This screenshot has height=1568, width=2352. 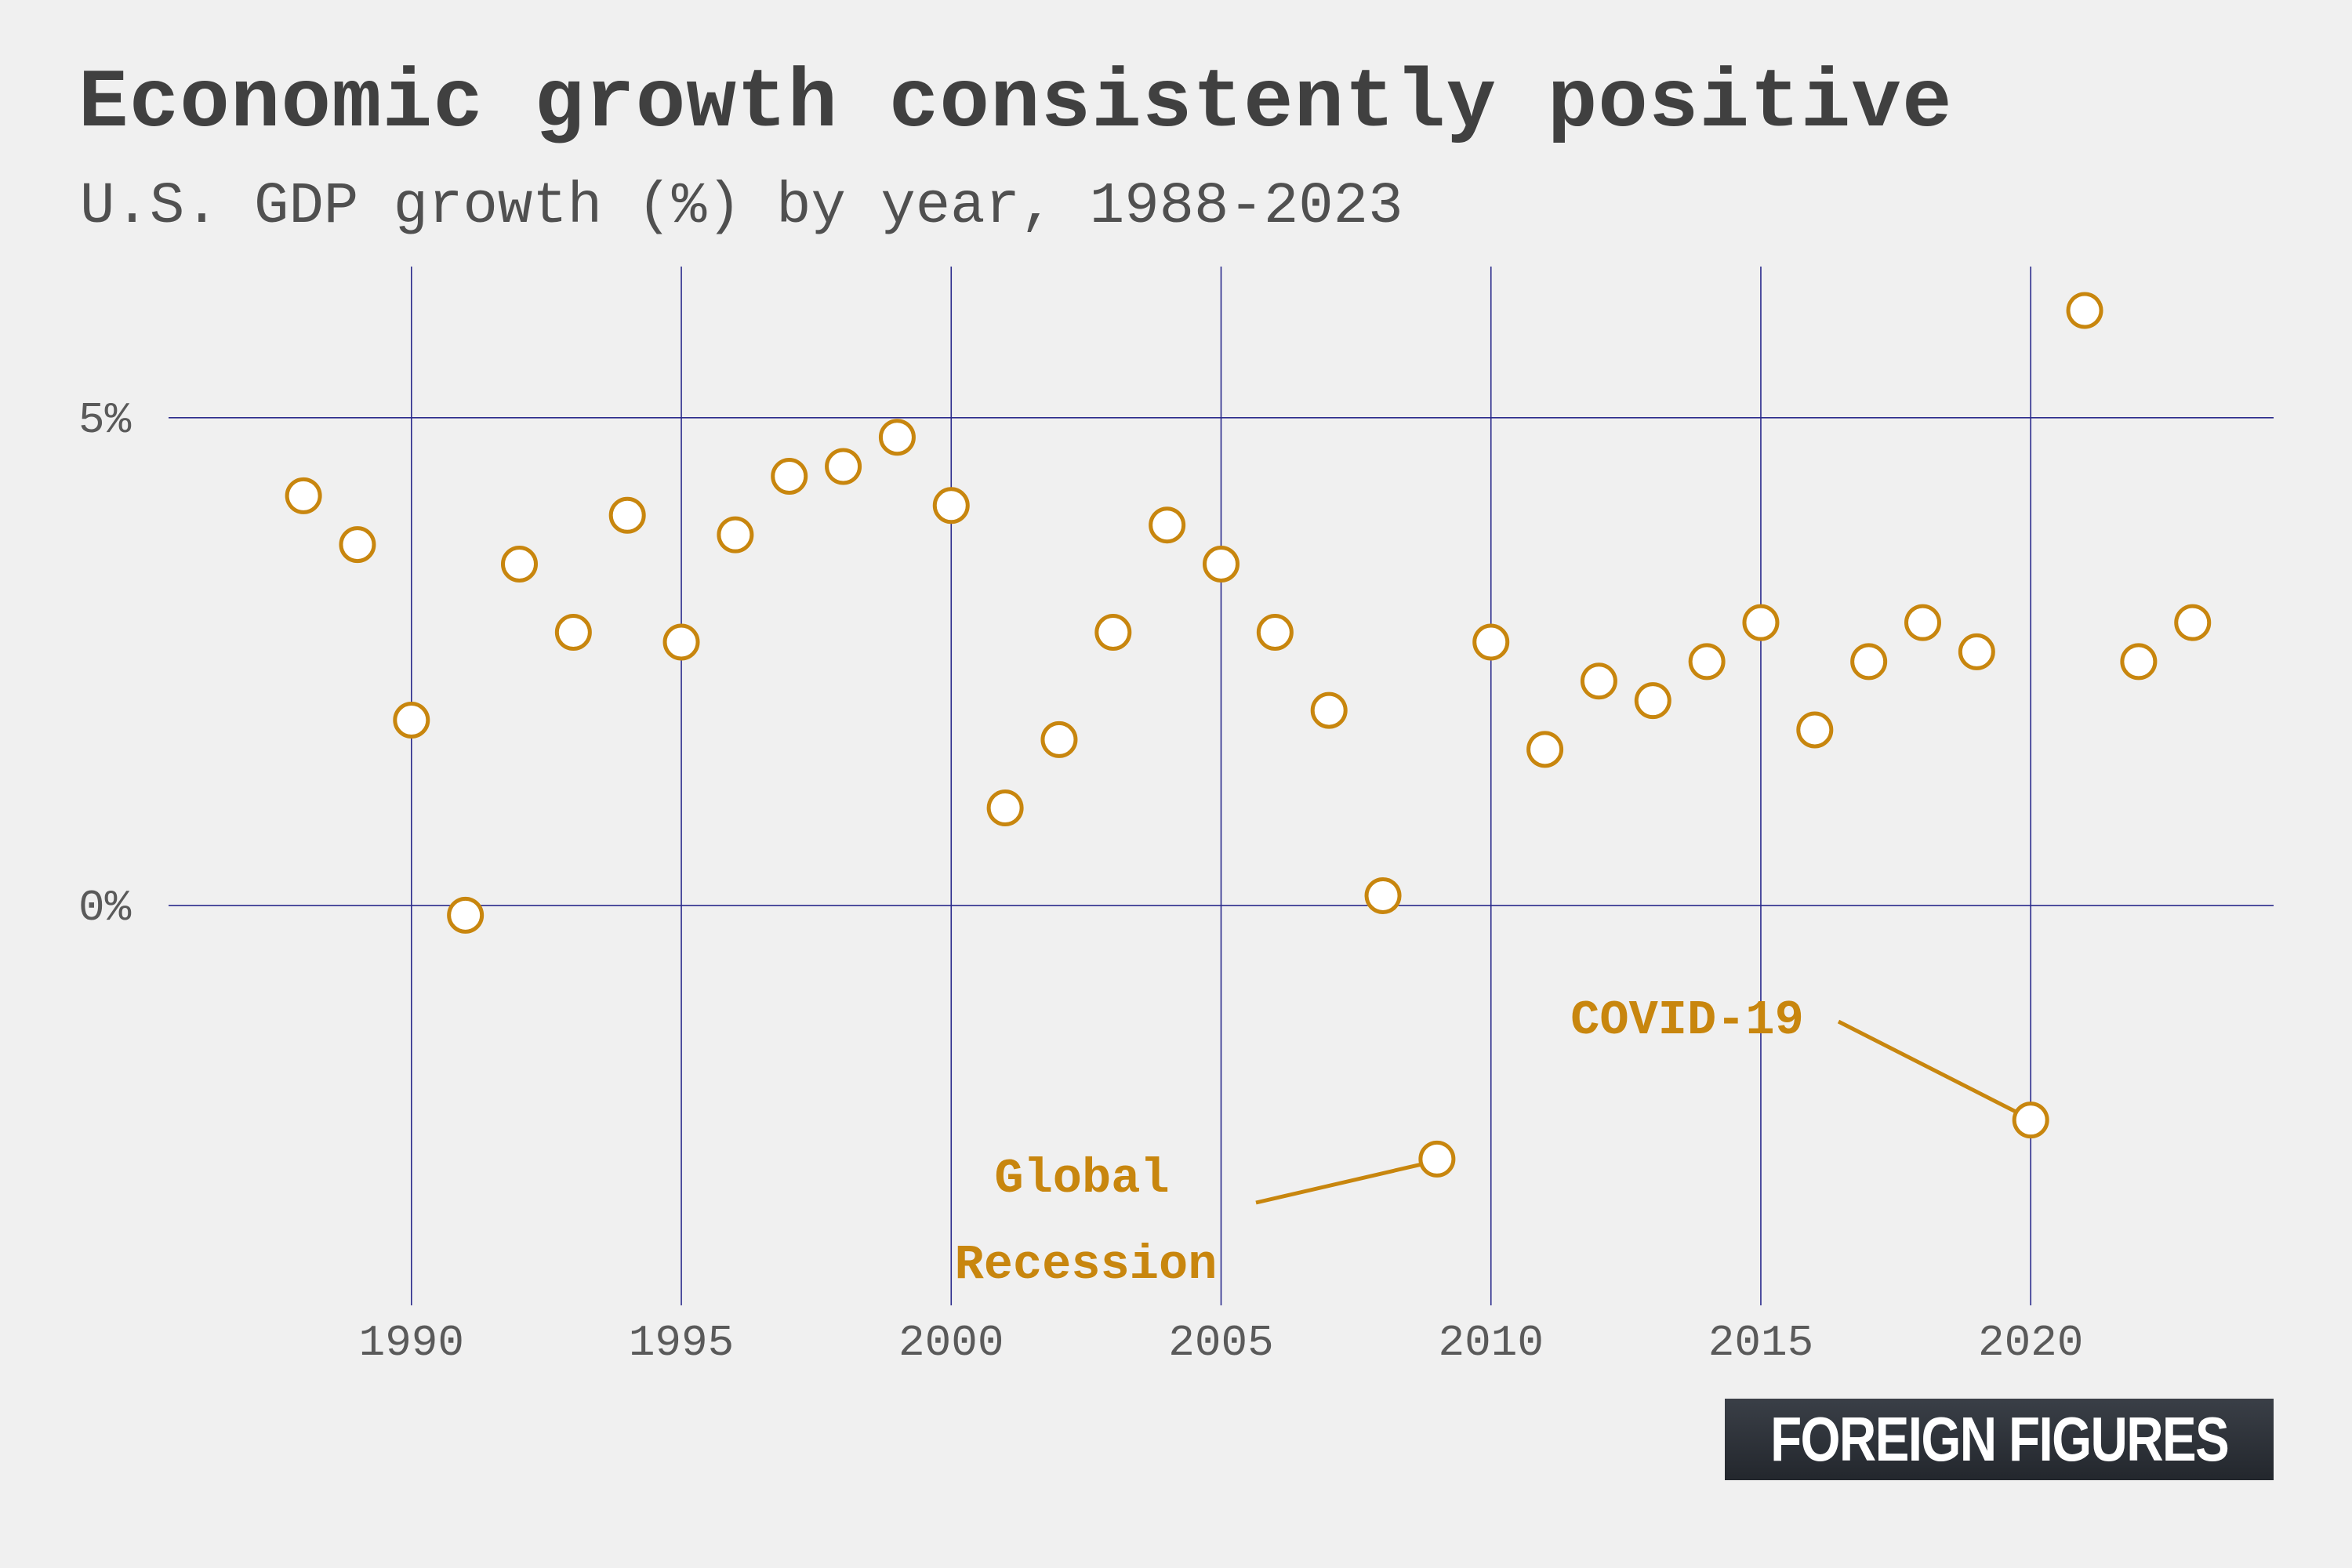 What do you see at coordinates (1081, 1179) in the screenshot?
I see `annotation-label-global: Global` at bounding box center [1081, 1179].